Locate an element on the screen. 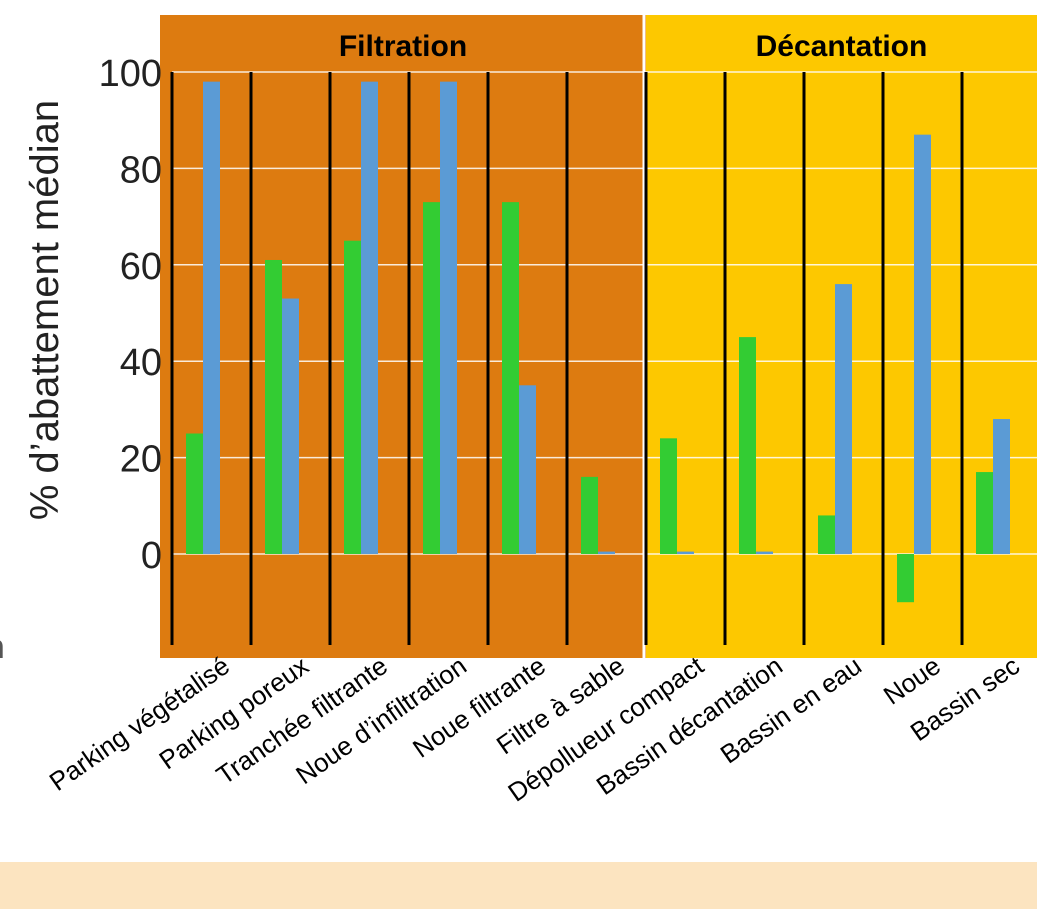  x-tick-label: Noue filtrante is located at coordinates (479, 706).